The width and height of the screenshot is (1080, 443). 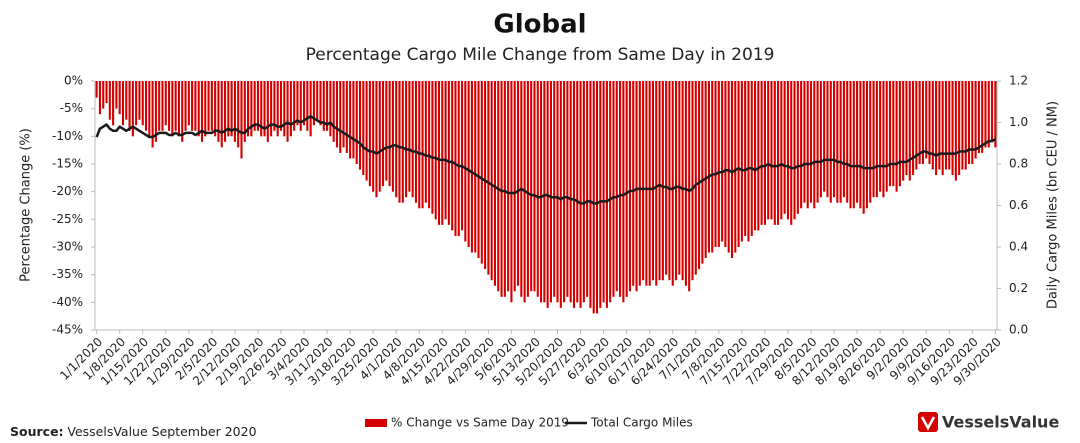 What do you see at coordinates (67, 219) in the screenshot?
I see `y-tick-label: -25%` at bounding box center [67, 219].